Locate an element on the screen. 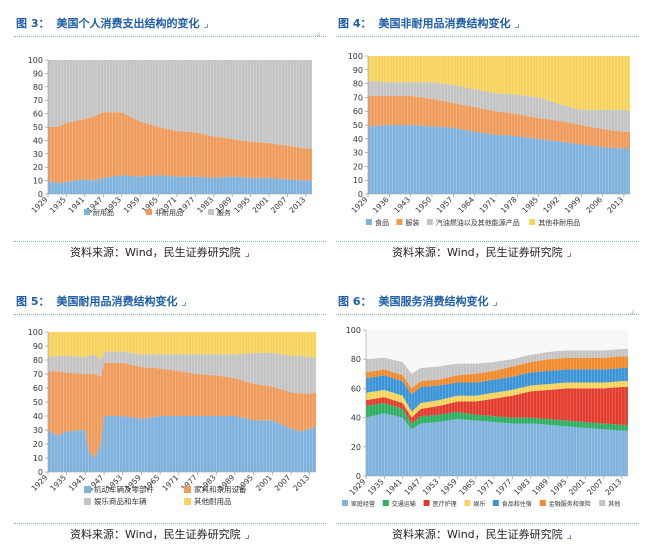  x-tick-label: 1957 is located at coordinates (445, 205).